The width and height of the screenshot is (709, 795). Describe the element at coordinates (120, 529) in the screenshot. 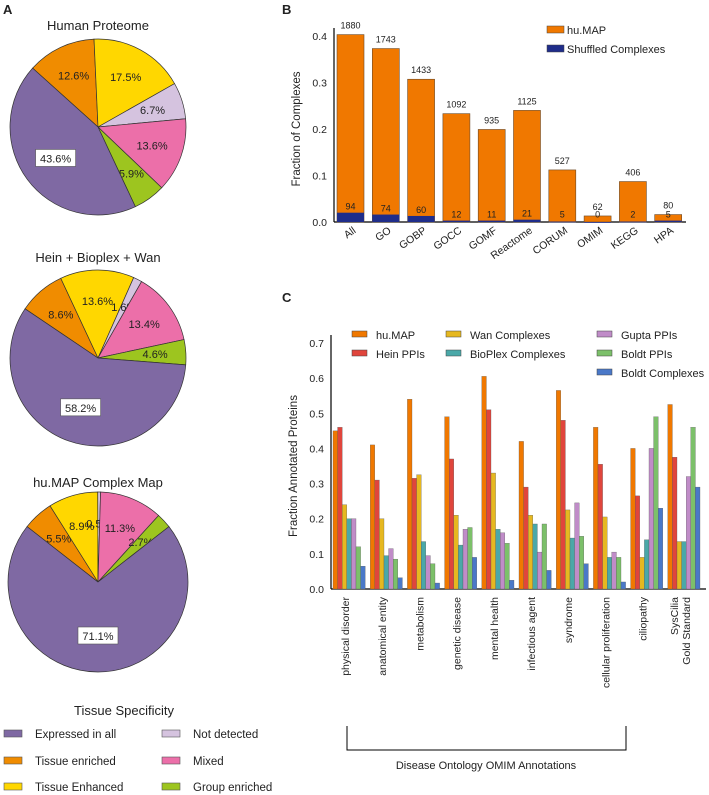

I see `slice-label: 11.3%` at that location.